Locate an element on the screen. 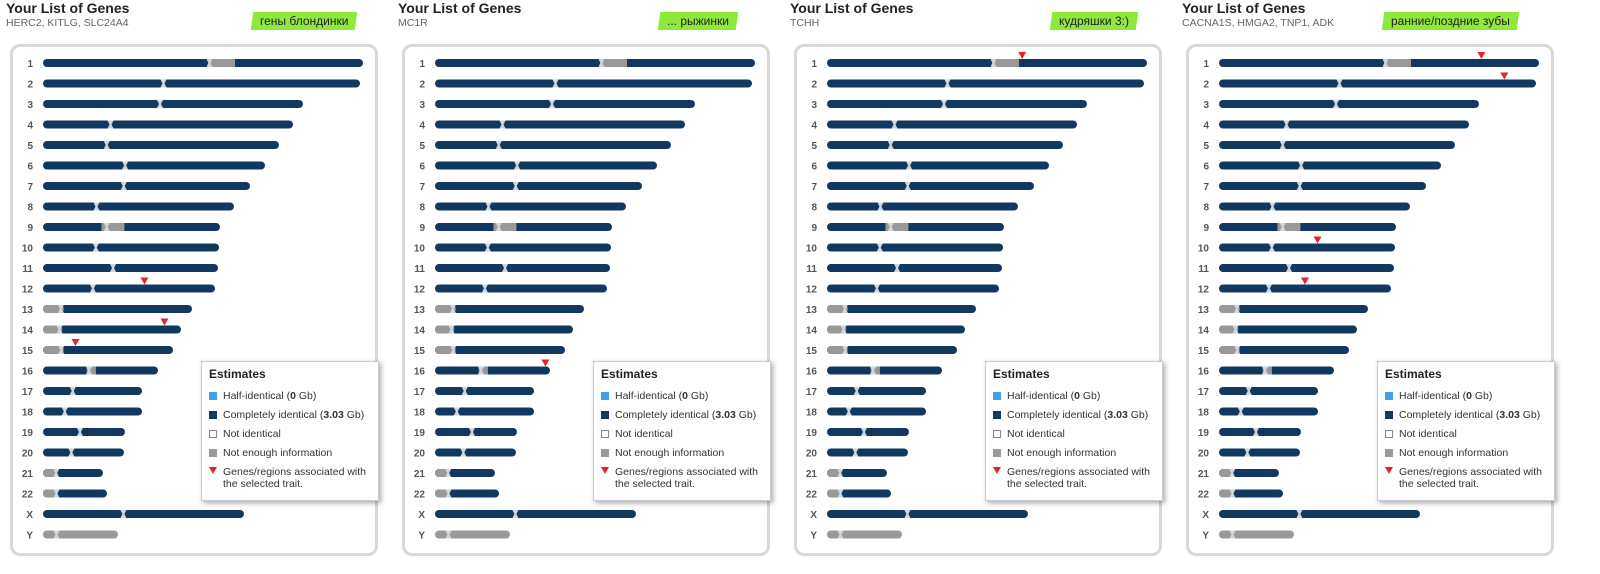 This screenshot has width=1600, height=574. chromosome-label: 8 is located at coordinates (814, 208).